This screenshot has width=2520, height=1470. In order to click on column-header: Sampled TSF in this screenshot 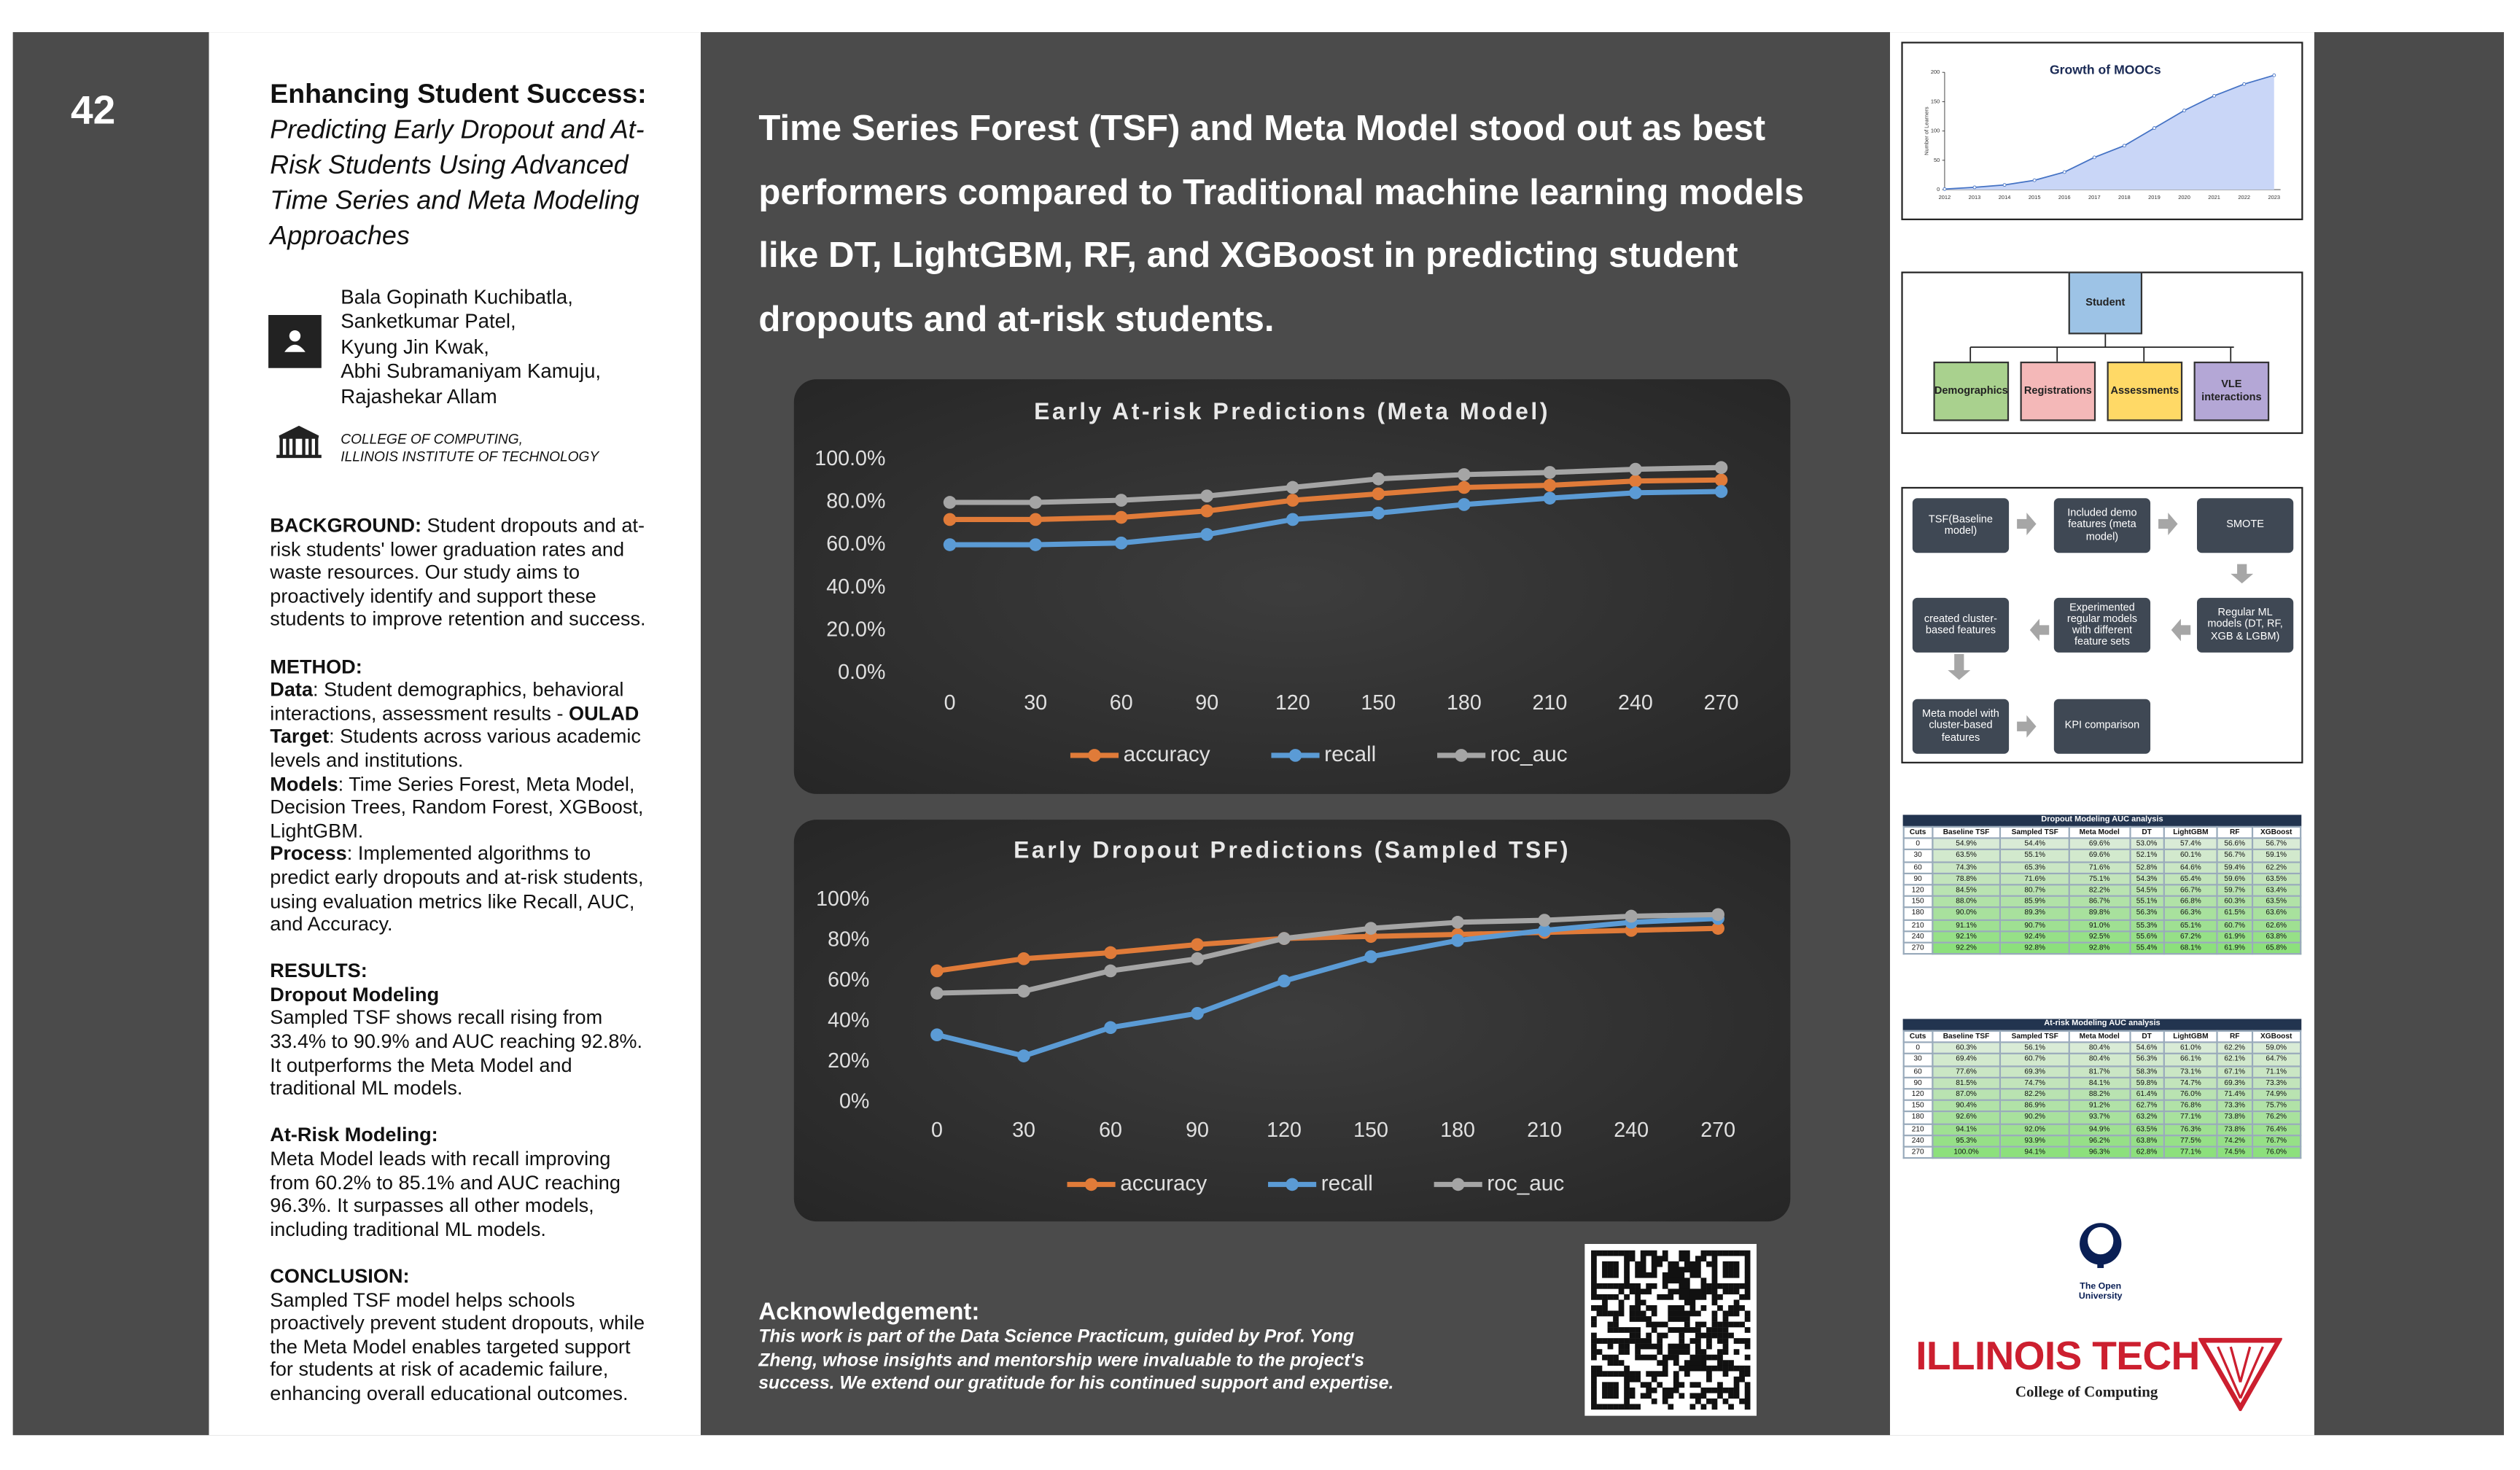, I will do `click(2035, 832)`.